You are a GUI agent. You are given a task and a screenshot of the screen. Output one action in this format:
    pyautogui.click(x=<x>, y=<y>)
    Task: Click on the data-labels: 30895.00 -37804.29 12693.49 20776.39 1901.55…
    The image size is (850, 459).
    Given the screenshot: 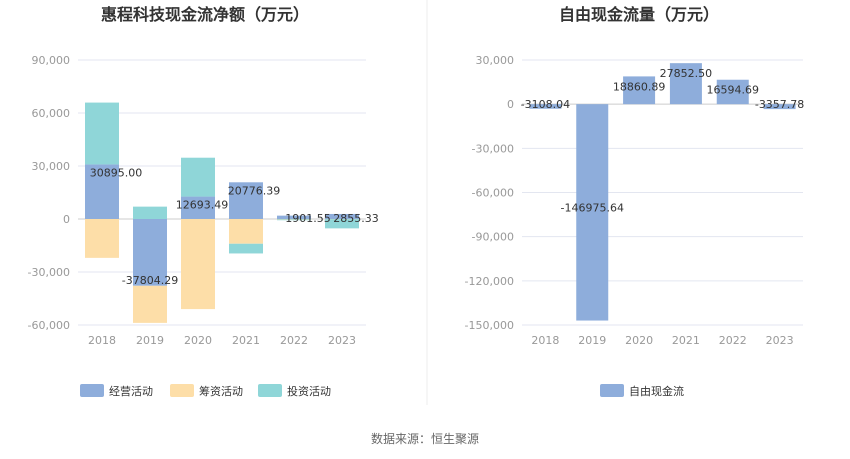 What is the action you would take?
    pyautogui.click(x=234, y=226)
    